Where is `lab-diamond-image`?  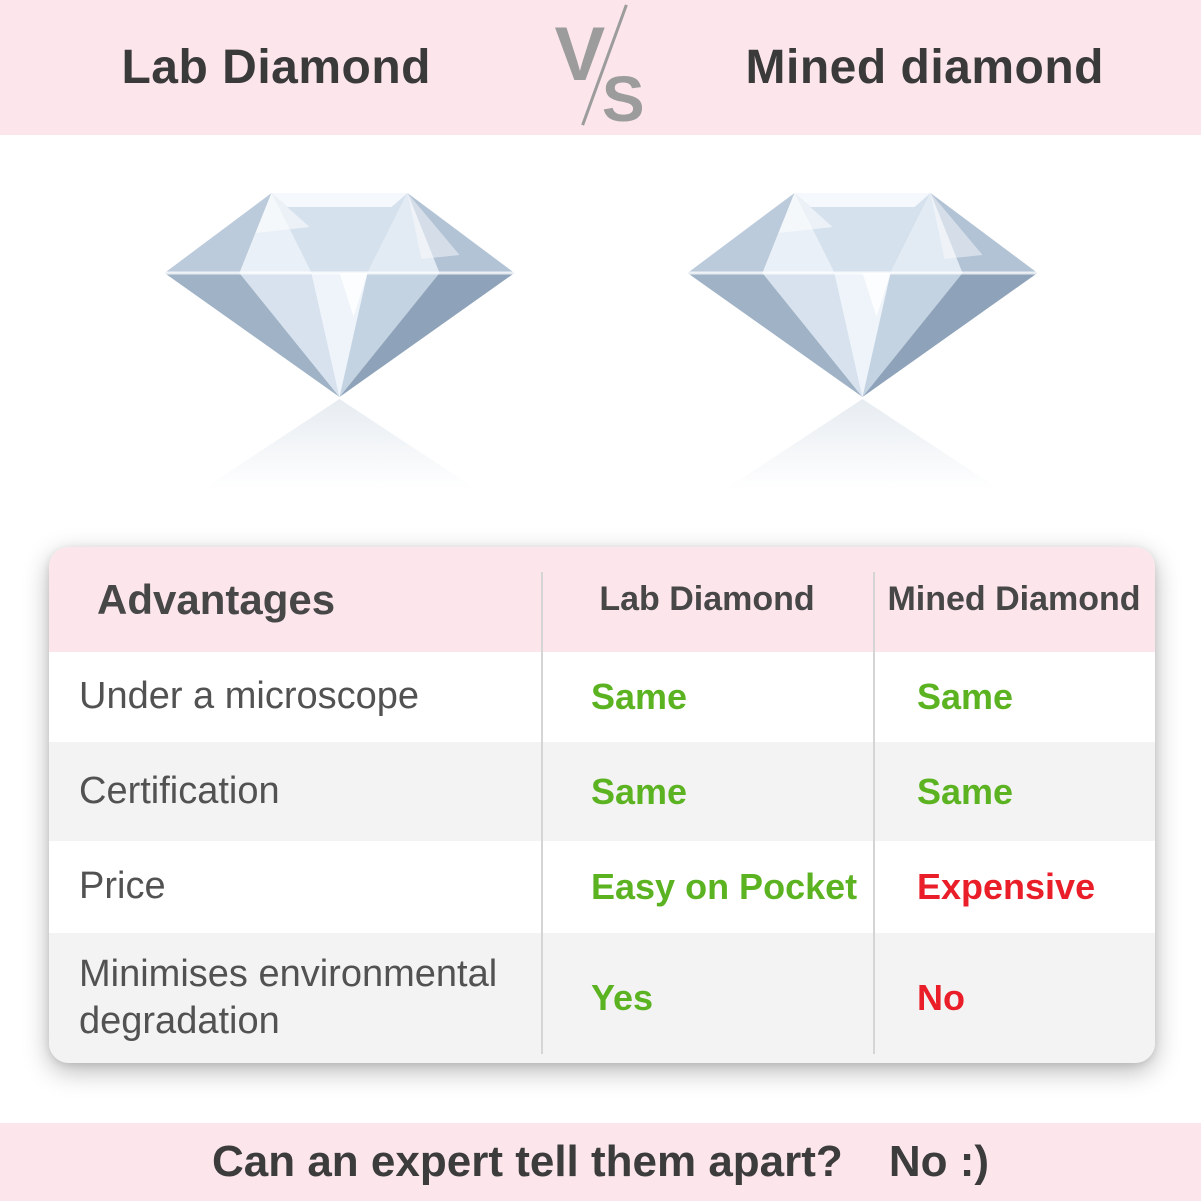 lab-diamond-image is located at coordinates (339, 337).